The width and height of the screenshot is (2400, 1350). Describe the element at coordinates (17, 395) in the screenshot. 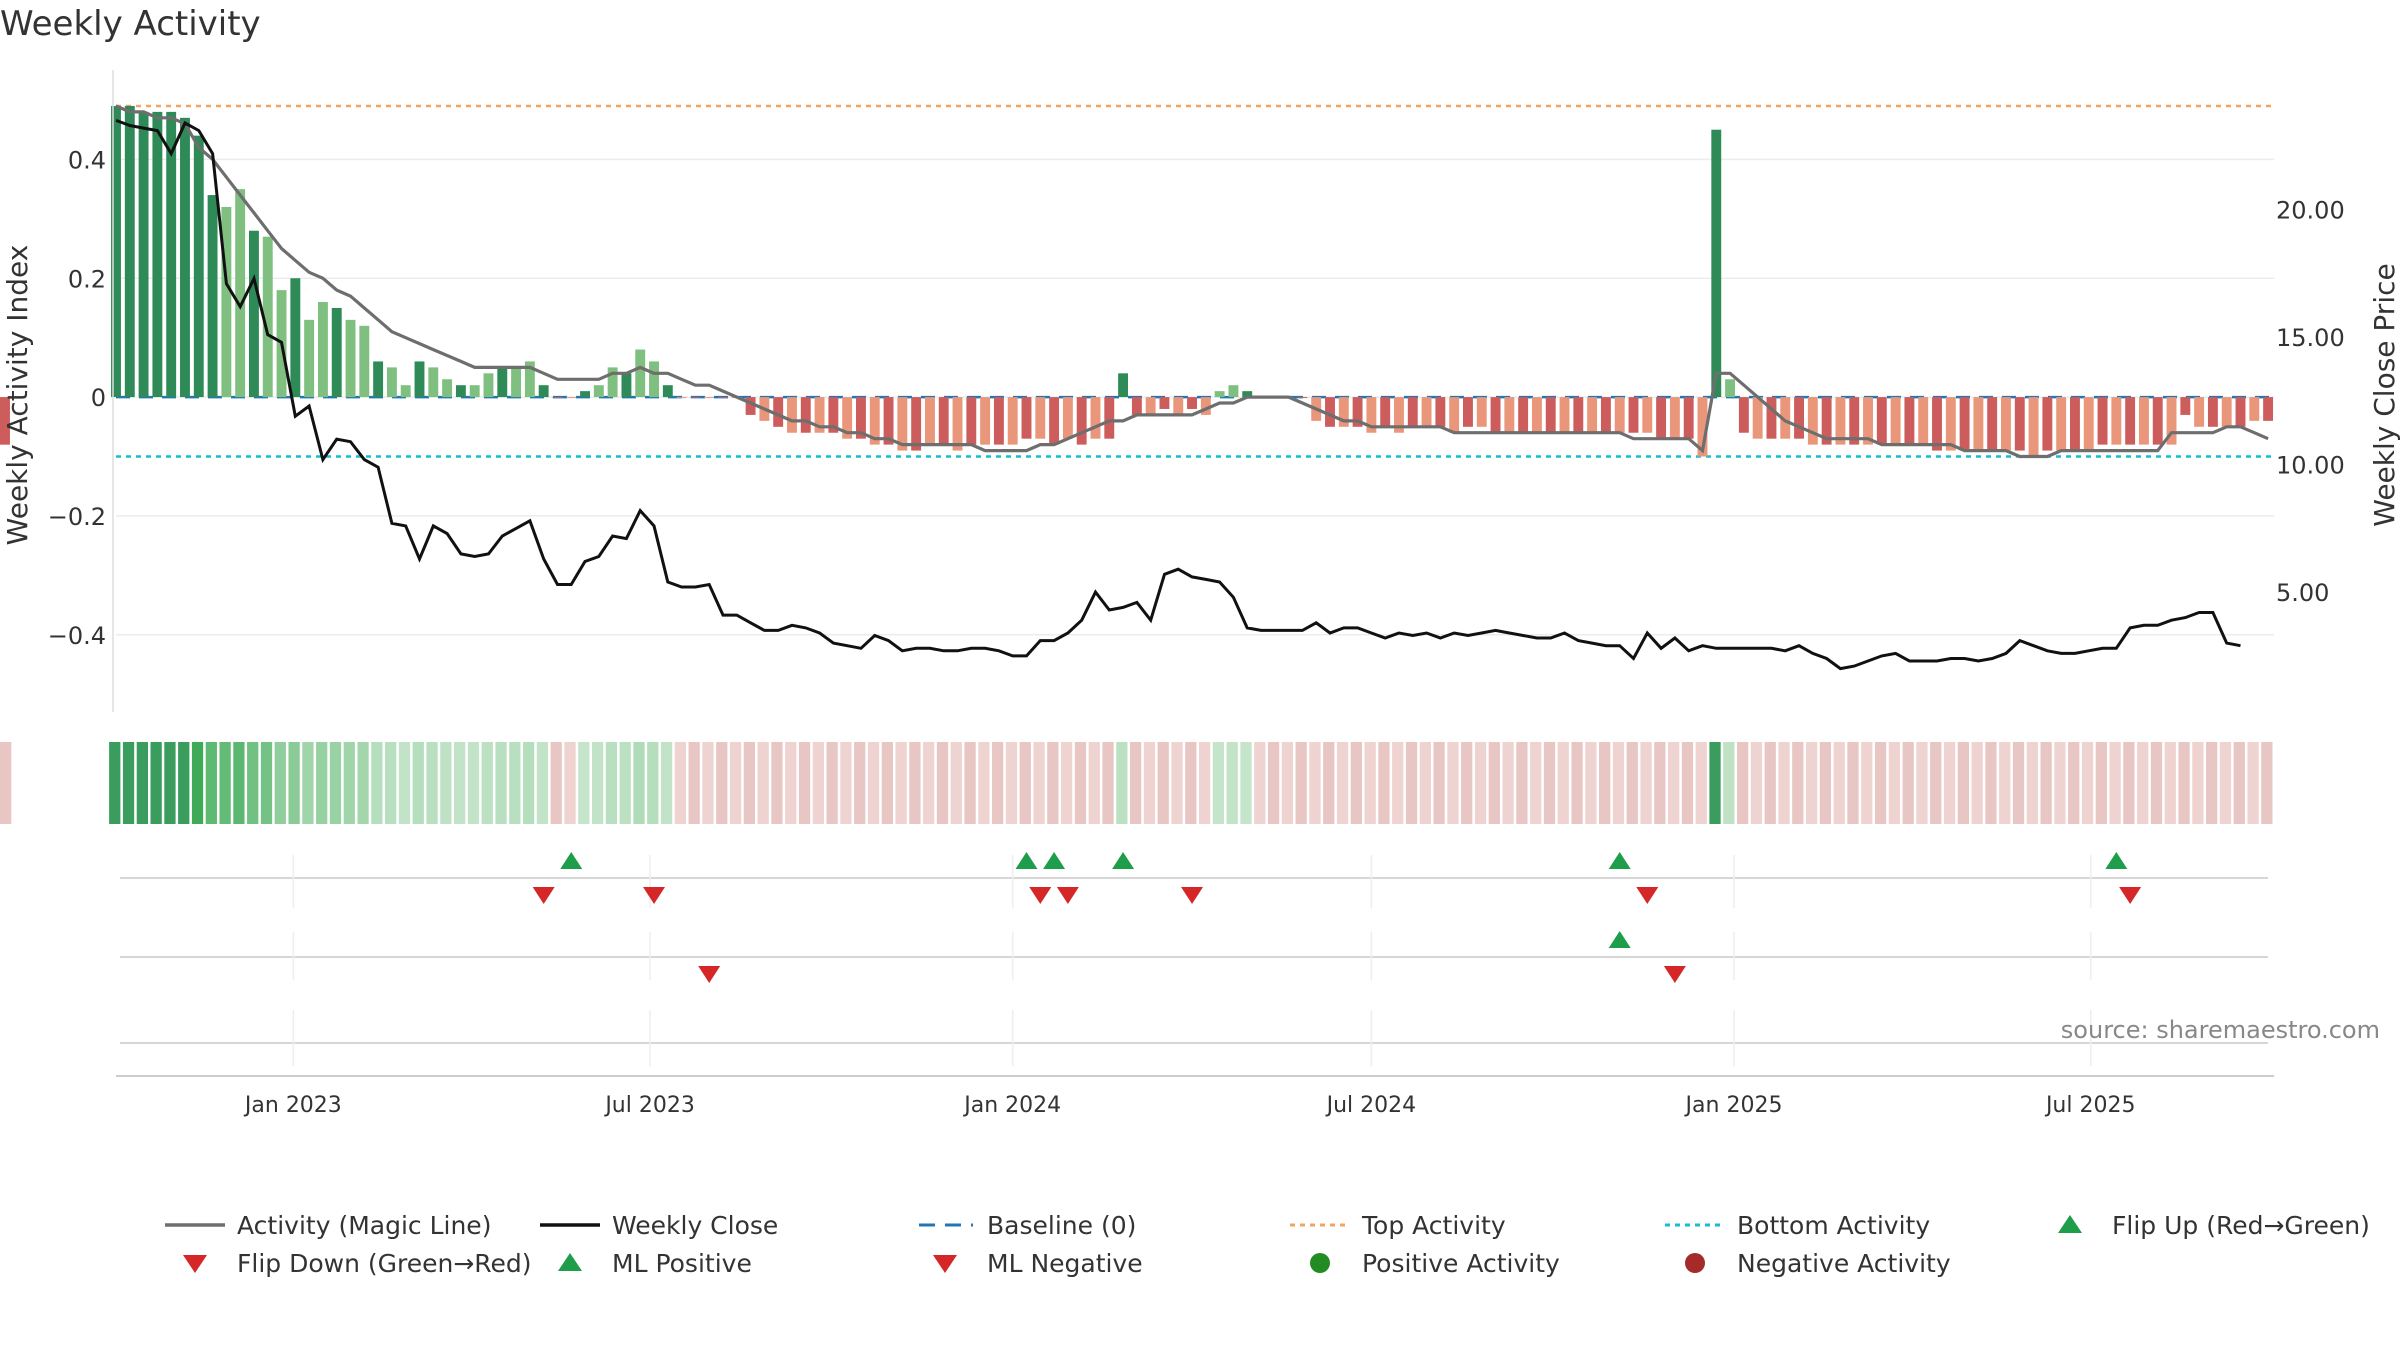

I see `y-axis-label-left: Weekly Activity Index` at that location.